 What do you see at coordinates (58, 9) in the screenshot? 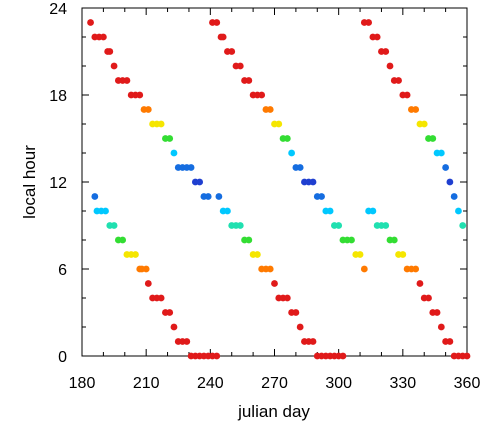
I see `y-tick-label: 24` at bounding box center [58, 9].